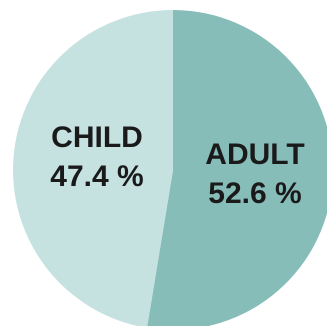  What do you see at coordinates (254, 193) in the screenshot?
I see `slice-value-label-adult: 52.6 %` at bounding box center [254, 193].